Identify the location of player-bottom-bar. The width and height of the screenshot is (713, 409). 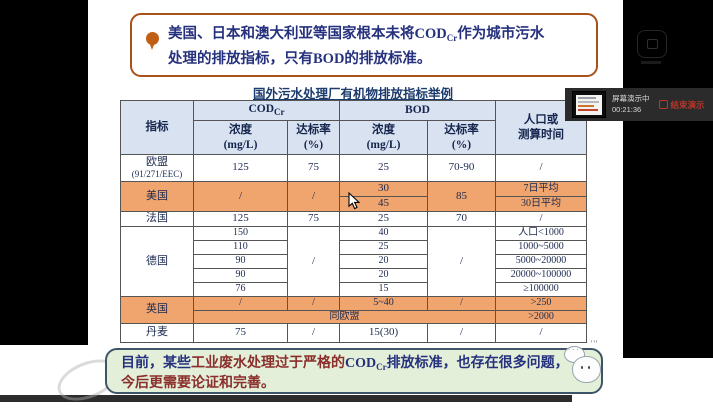
(286, 398).